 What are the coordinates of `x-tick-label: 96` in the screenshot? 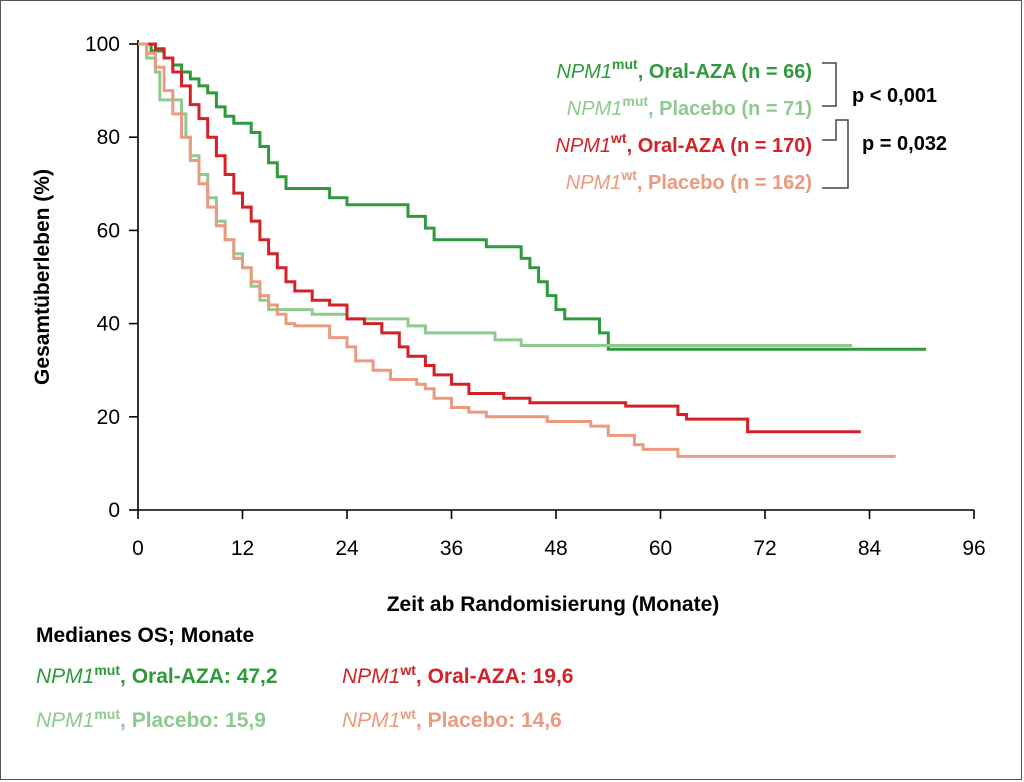 It's located at (973, 548).